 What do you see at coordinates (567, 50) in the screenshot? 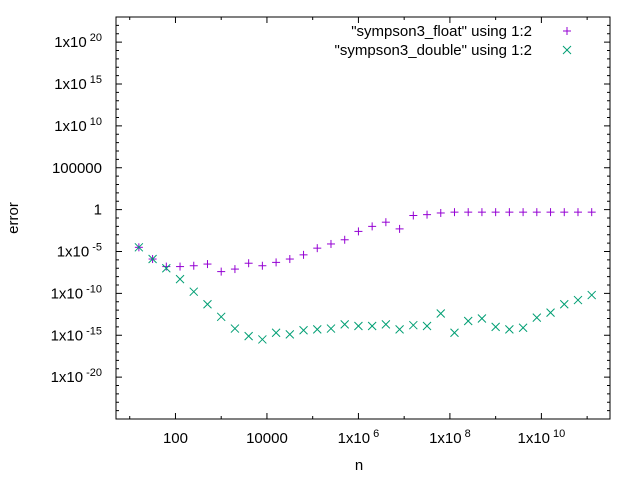
I see `legend-marker-double` at bounding box center [567, 50].